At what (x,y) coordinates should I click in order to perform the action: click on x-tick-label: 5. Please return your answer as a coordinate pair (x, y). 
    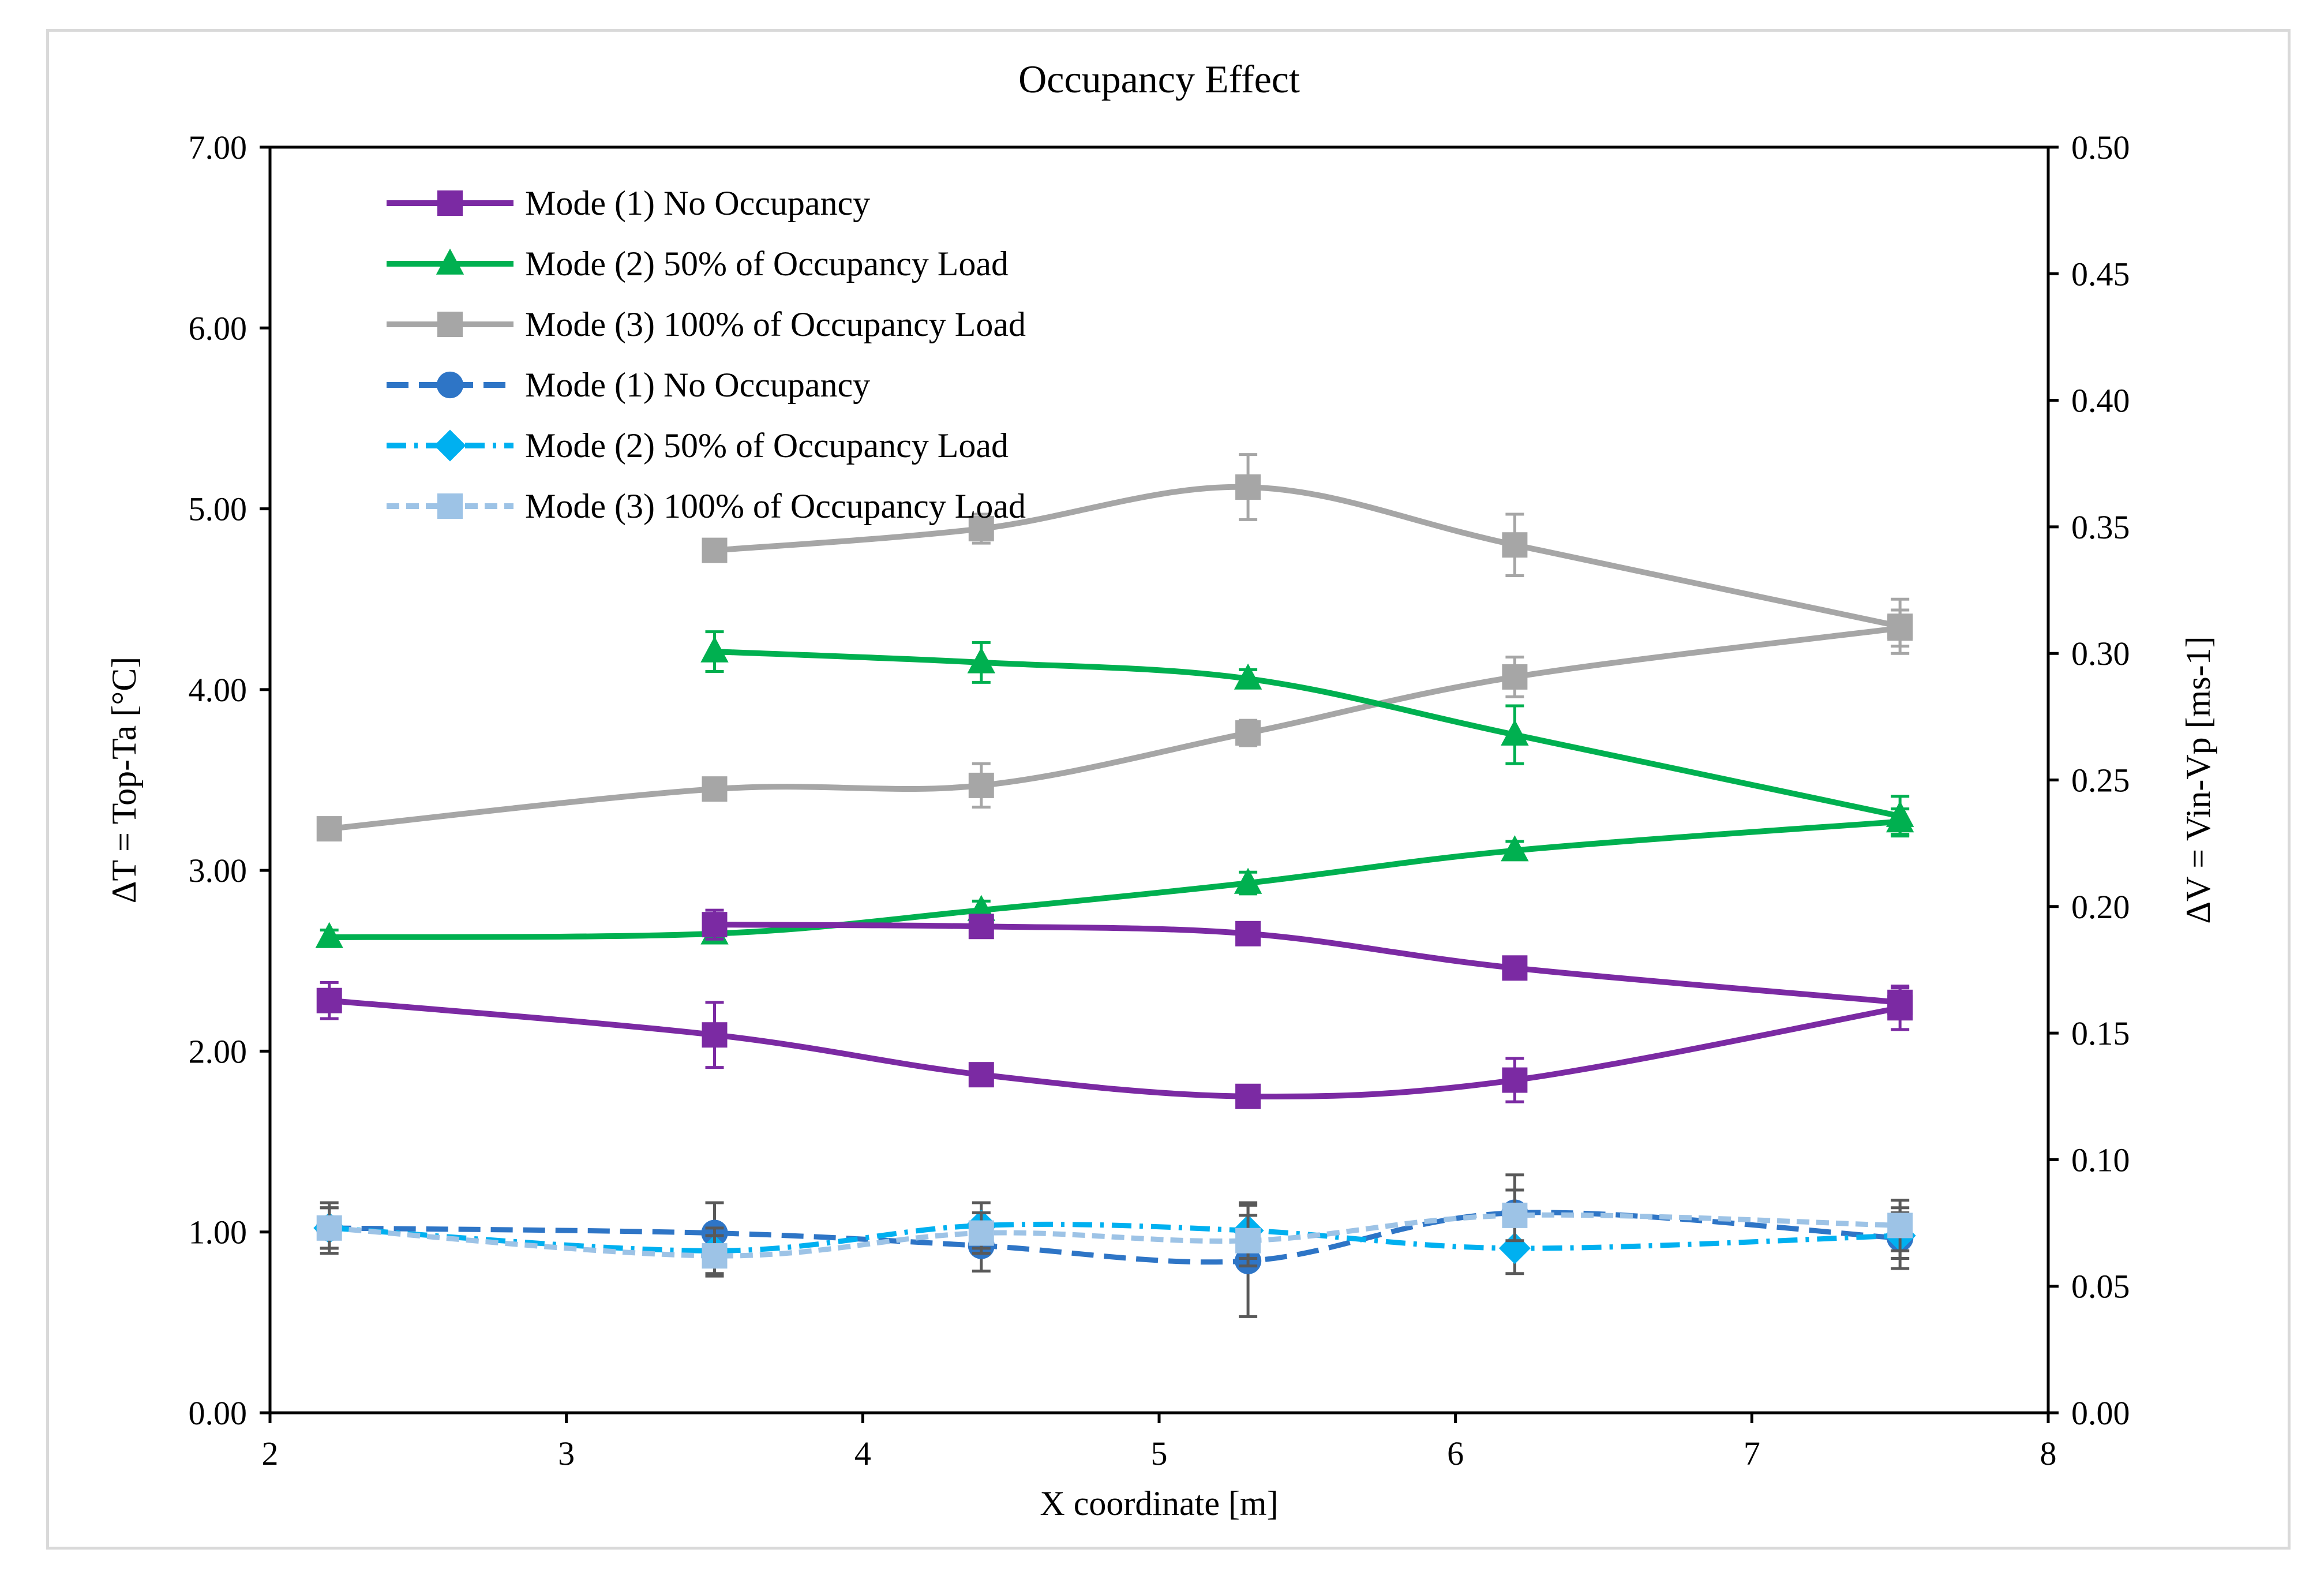
    Looking at the image, I should click on (1159, 1453).